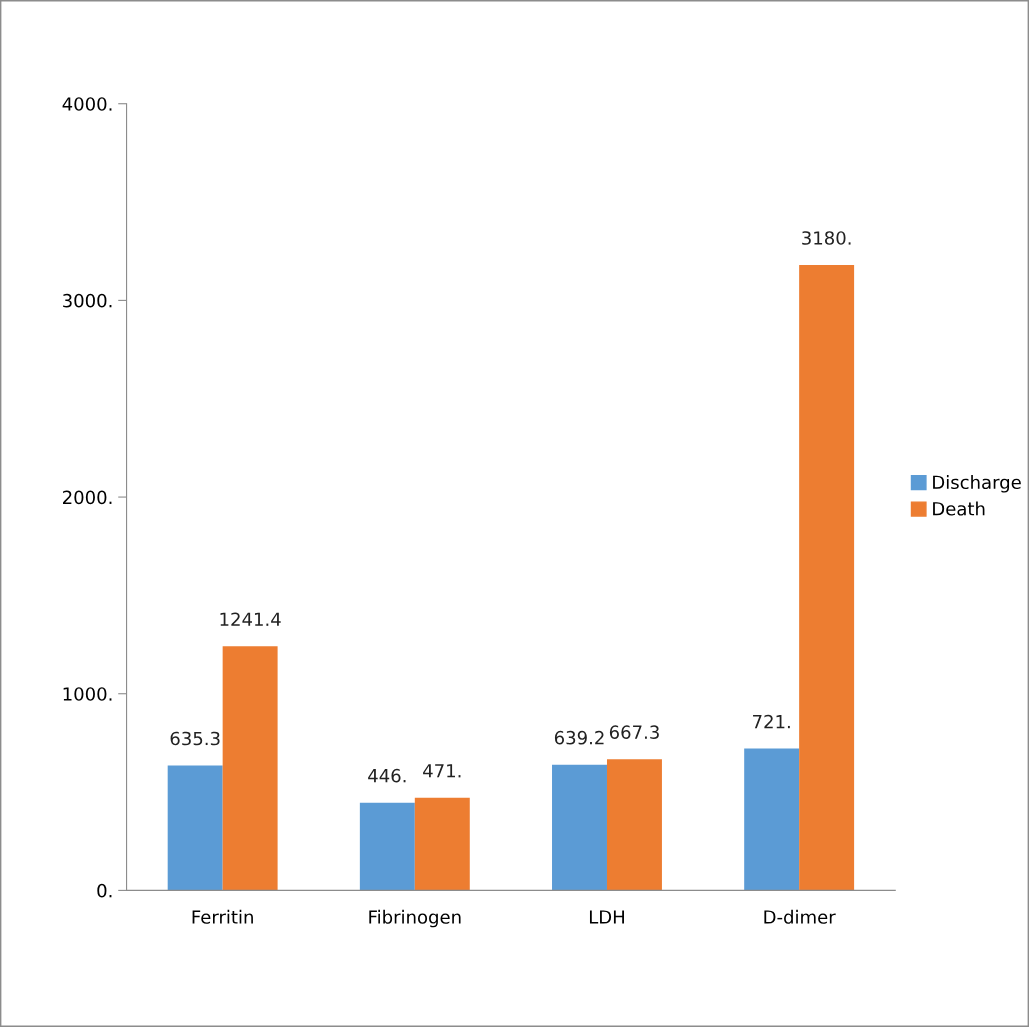 The image size is (1029, 1027). What do you see at coordinates (977, 484) in the screenshot?
I see `legend-label: Discharge` at bounding box center [977, 484].